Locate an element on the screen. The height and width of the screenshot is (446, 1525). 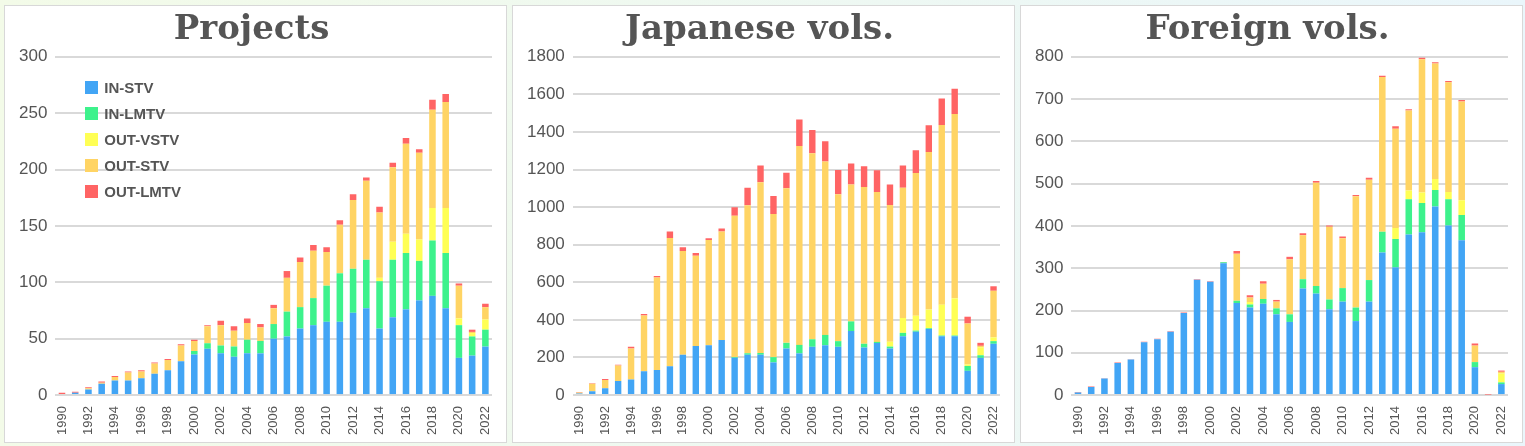
y-tick-label: 1400 is located at coordinates (545, 131).